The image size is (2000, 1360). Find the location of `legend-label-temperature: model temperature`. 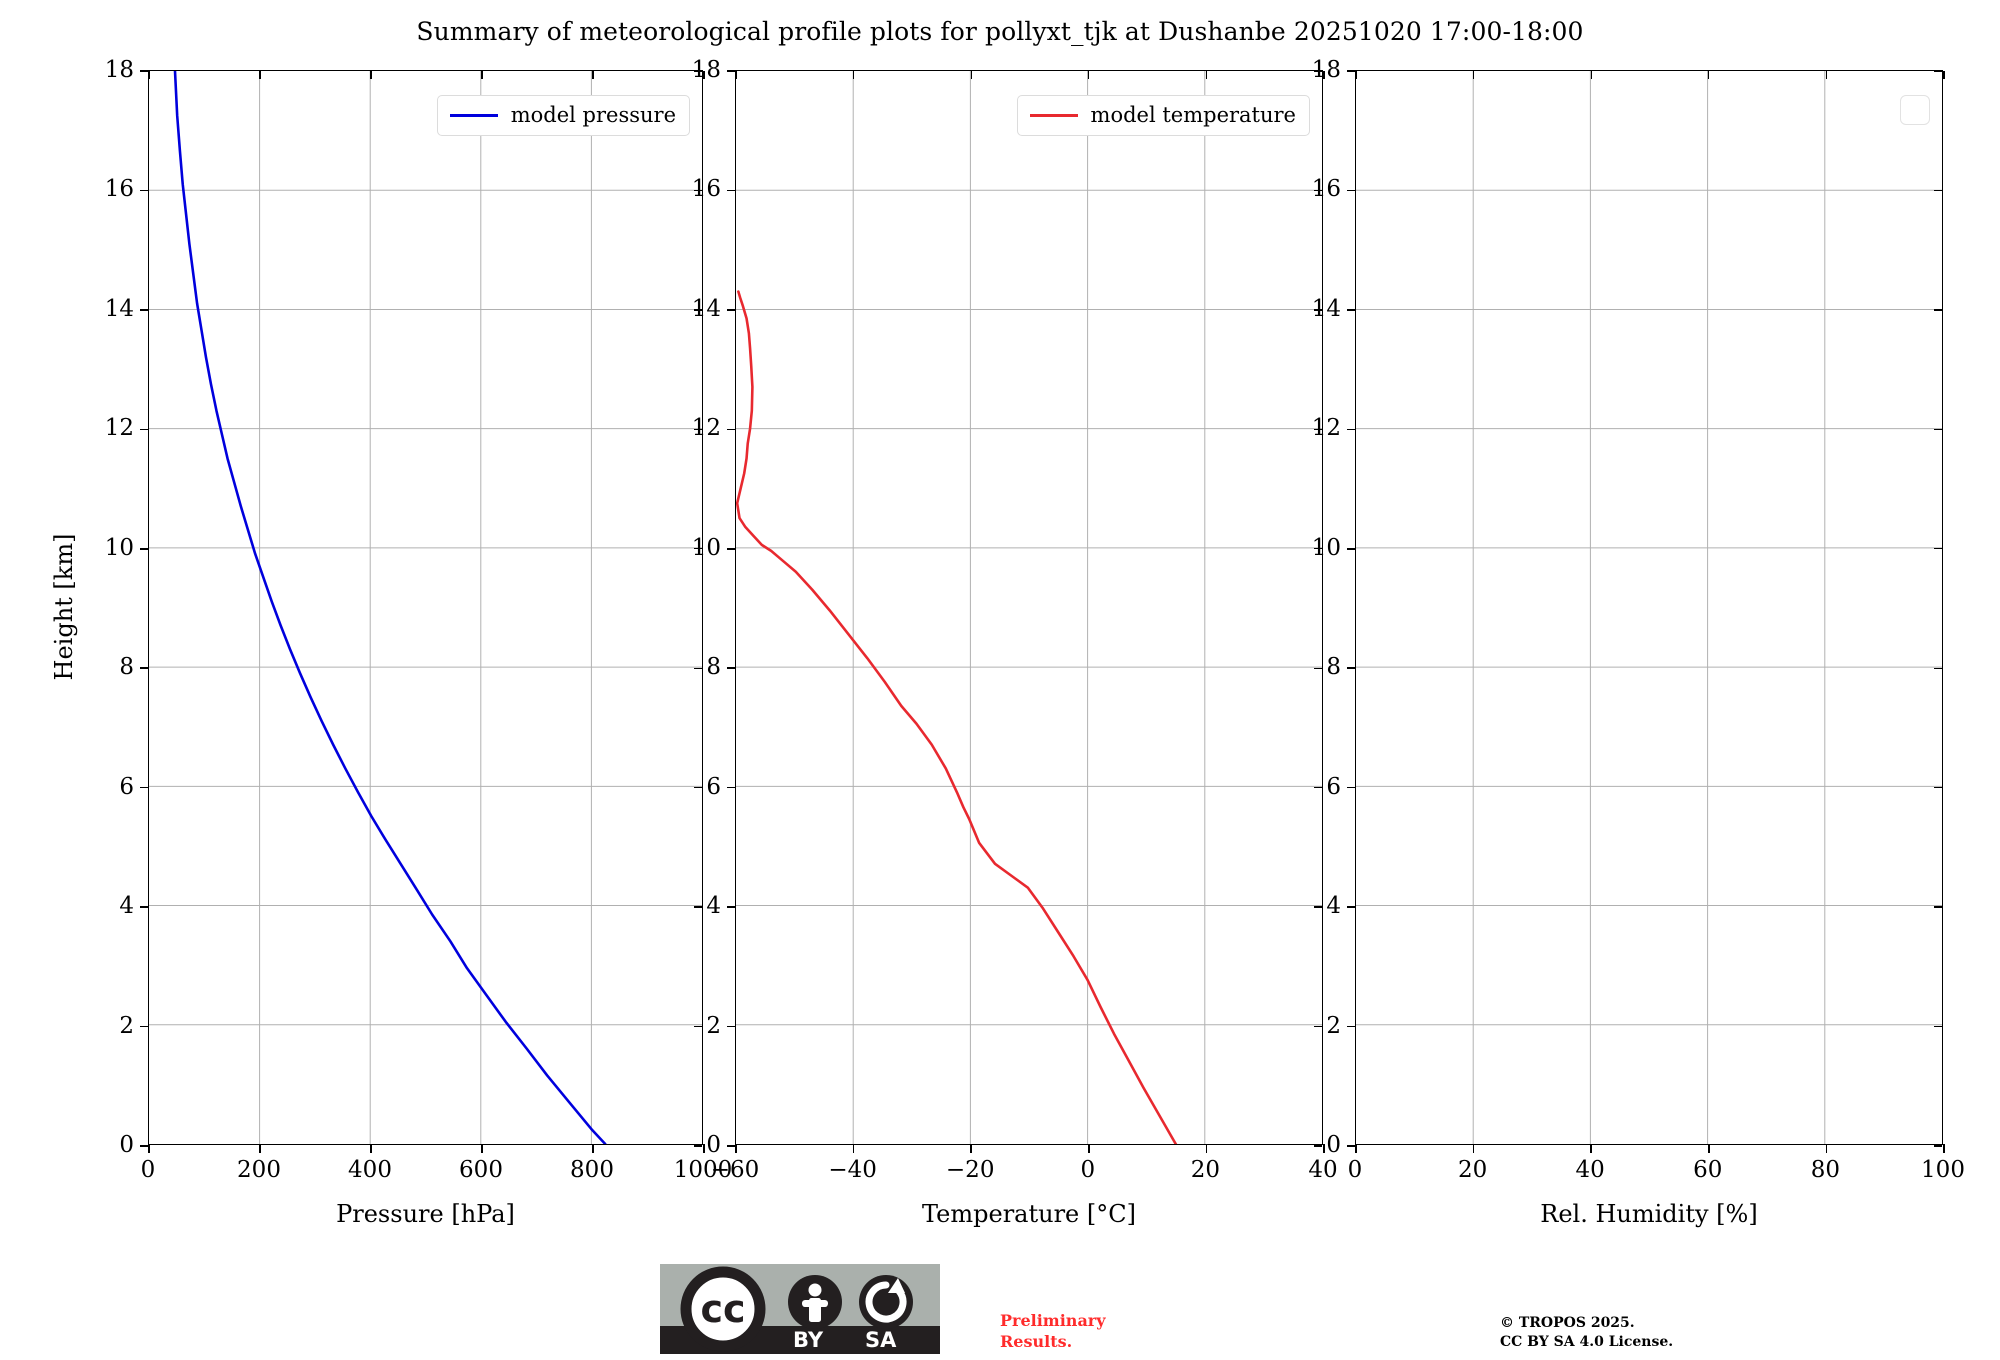

legend-label-temperature: model temperature is located at coordinates (1193, 115).